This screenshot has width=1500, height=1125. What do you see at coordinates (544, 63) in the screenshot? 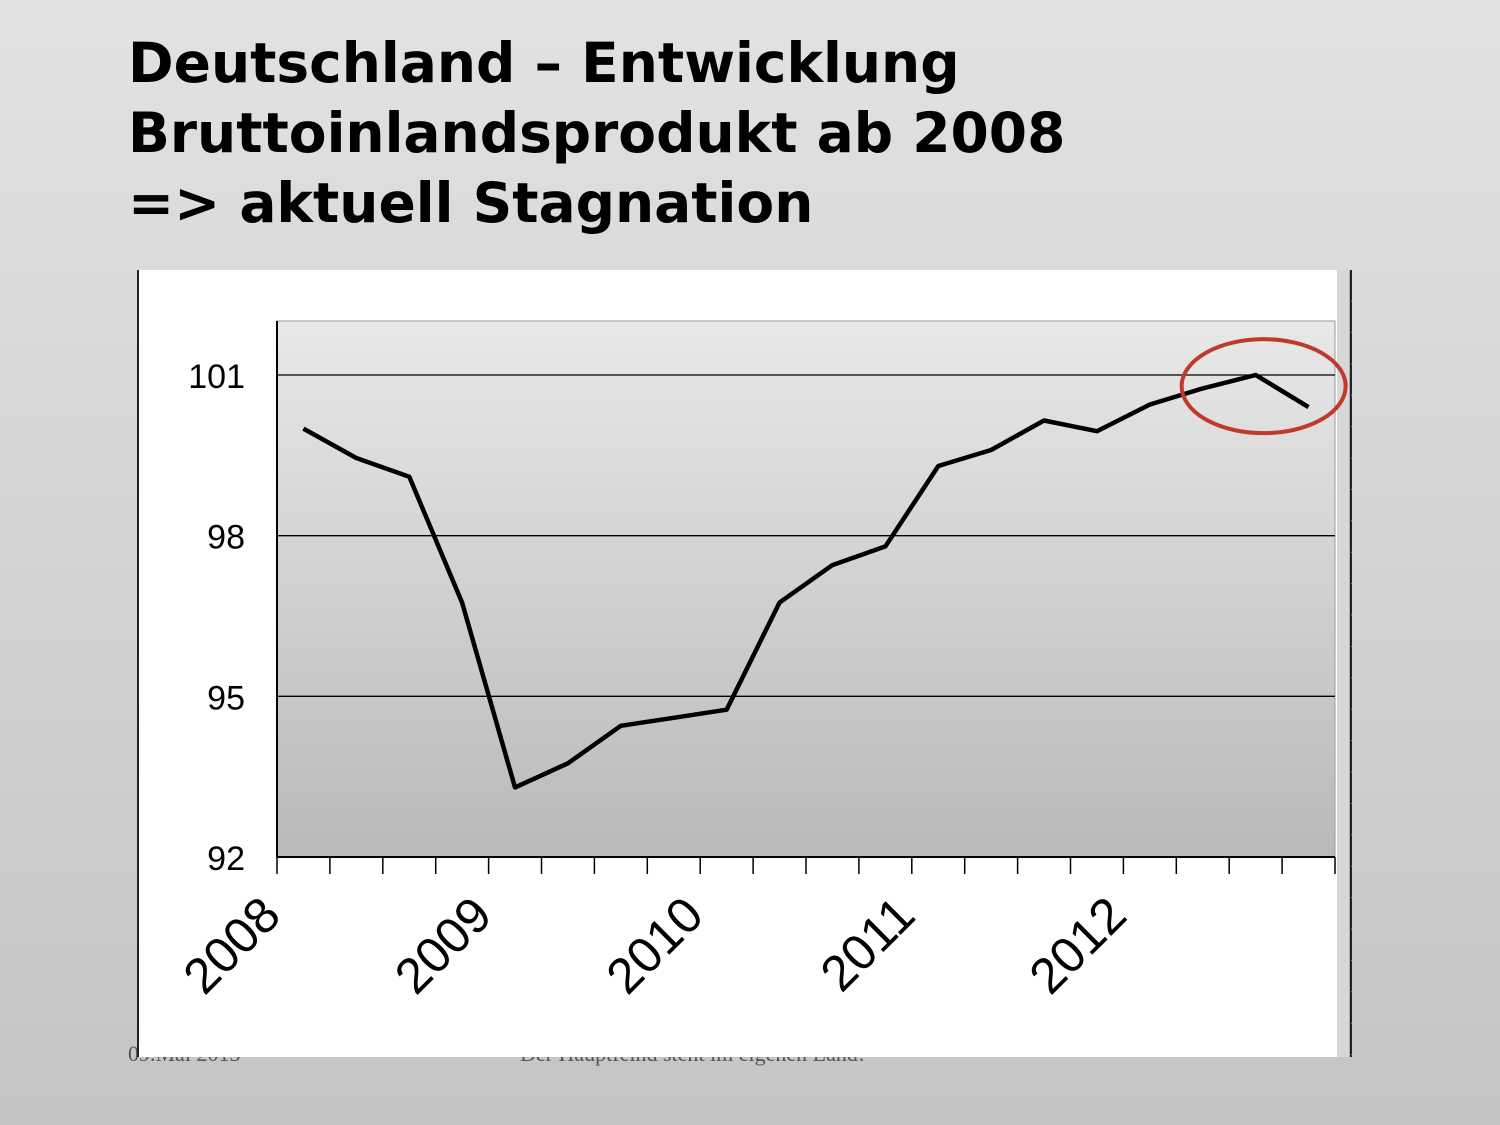
I see `title-line-1: Deutschland – Entwicklung` at bounding box center [544, 63].